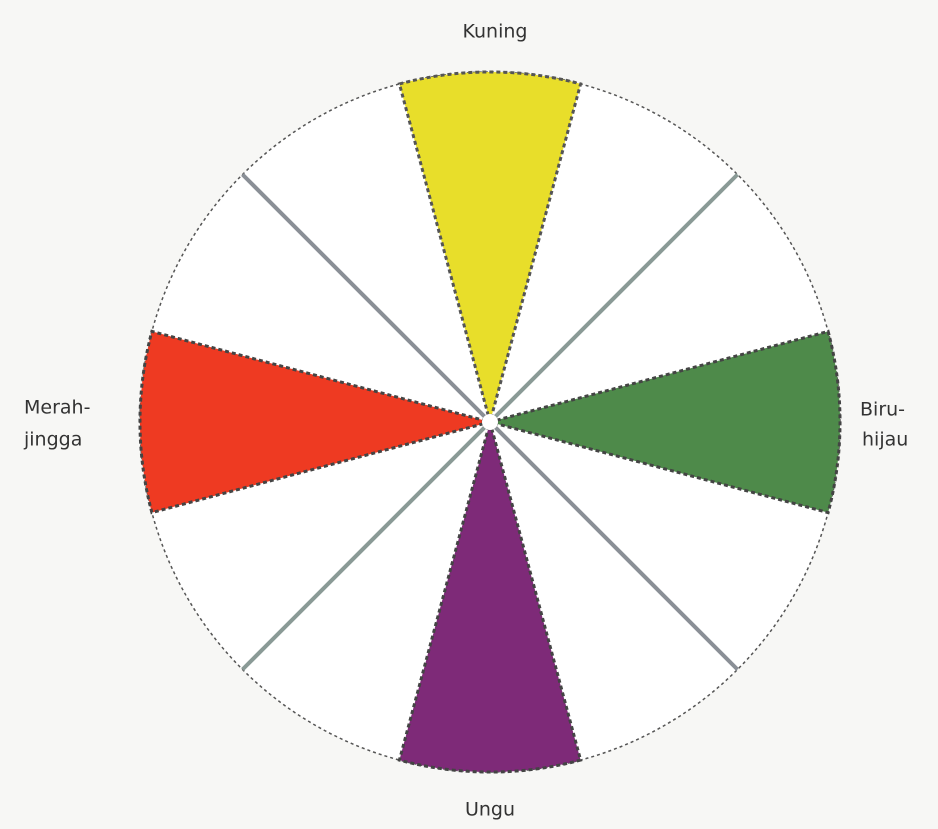  Describe the element at coordinates (490, 810) in the screenshot. I see `label: Ungu` at that location.